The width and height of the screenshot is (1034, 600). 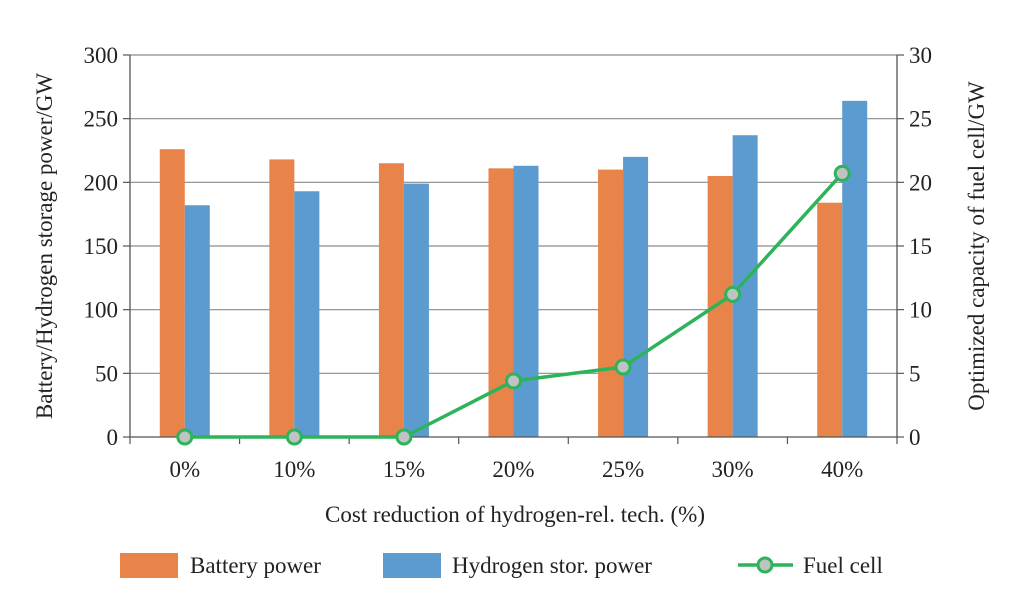 I want to click on y-right-tick-label: 5, so click(x=915, y=373).